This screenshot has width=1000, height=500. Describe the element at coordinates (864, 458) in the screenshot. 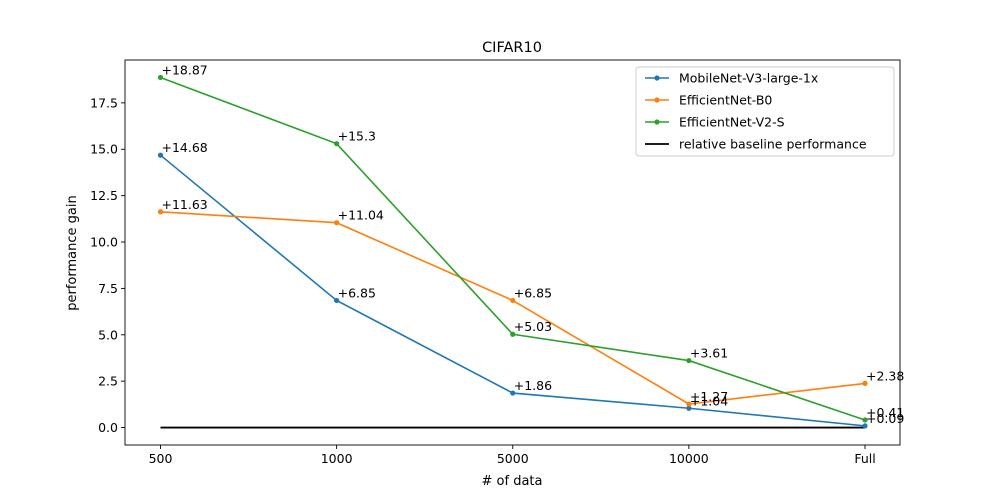

I see `x-tick-label: Full` at that location.